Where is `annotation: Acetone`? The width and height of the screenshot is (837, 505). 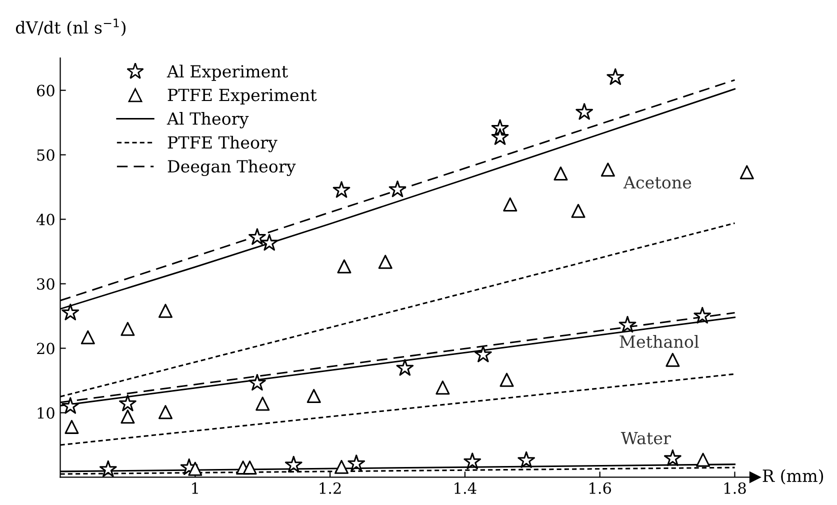
annotation: Acetone is located at coordinates (657, 182).